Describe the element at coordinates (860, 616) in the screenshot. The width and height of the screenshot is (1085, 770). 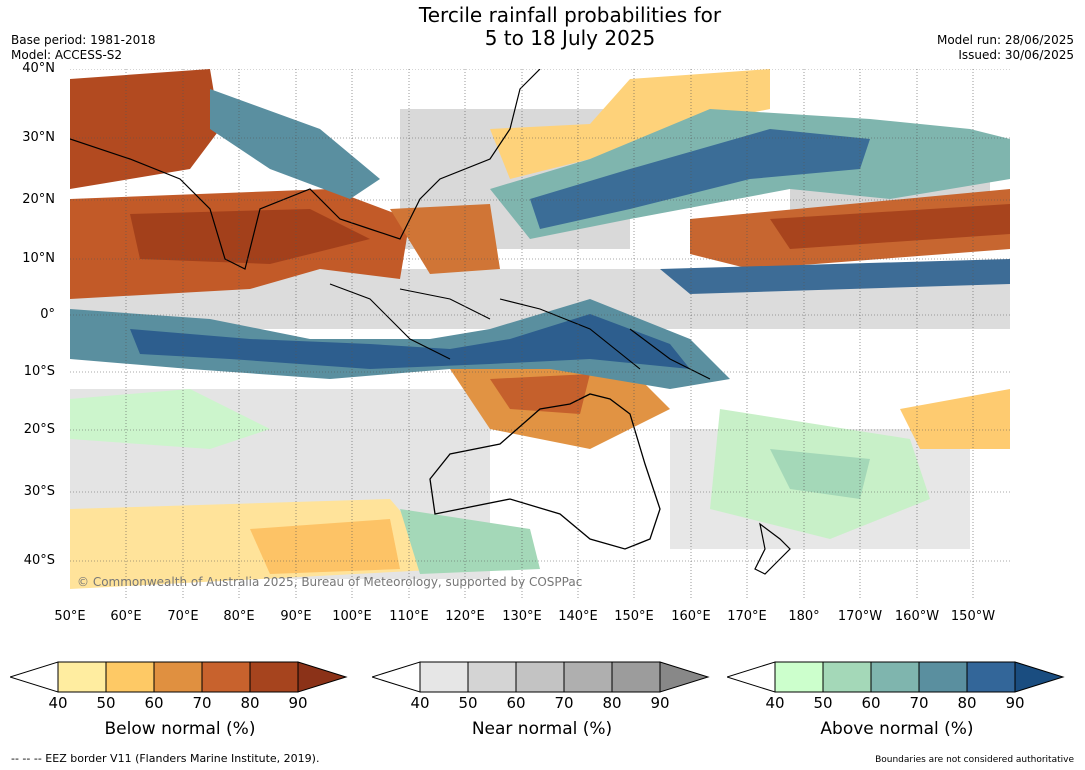
I see `lon-label: 170°W` at that location.